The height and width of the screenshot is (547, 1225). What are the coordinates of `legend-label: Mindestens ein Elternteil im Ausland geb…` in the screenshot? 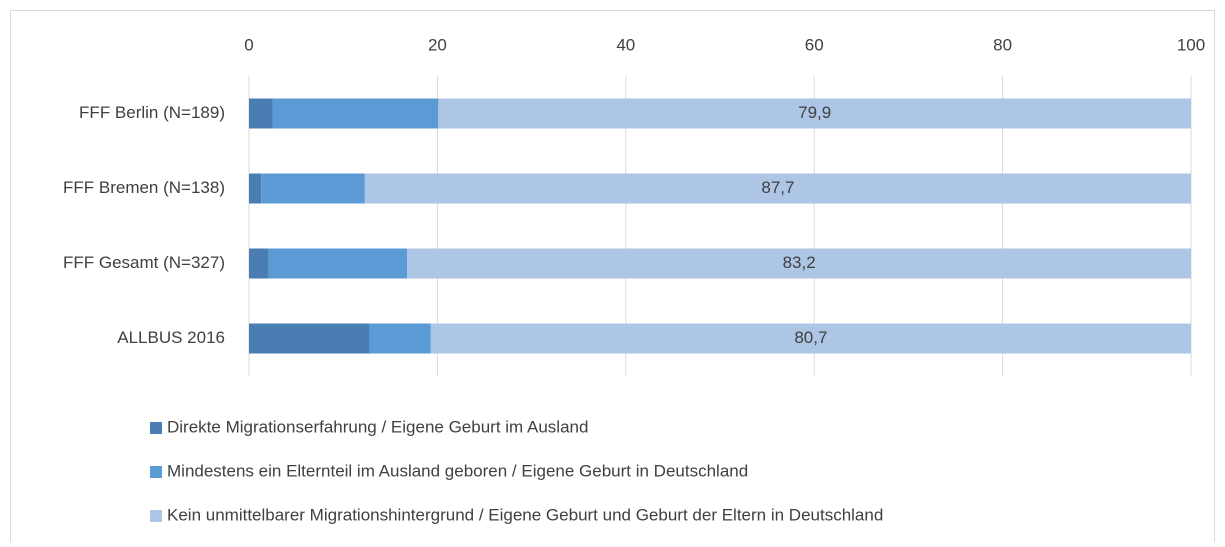 It's located at (457, 470).